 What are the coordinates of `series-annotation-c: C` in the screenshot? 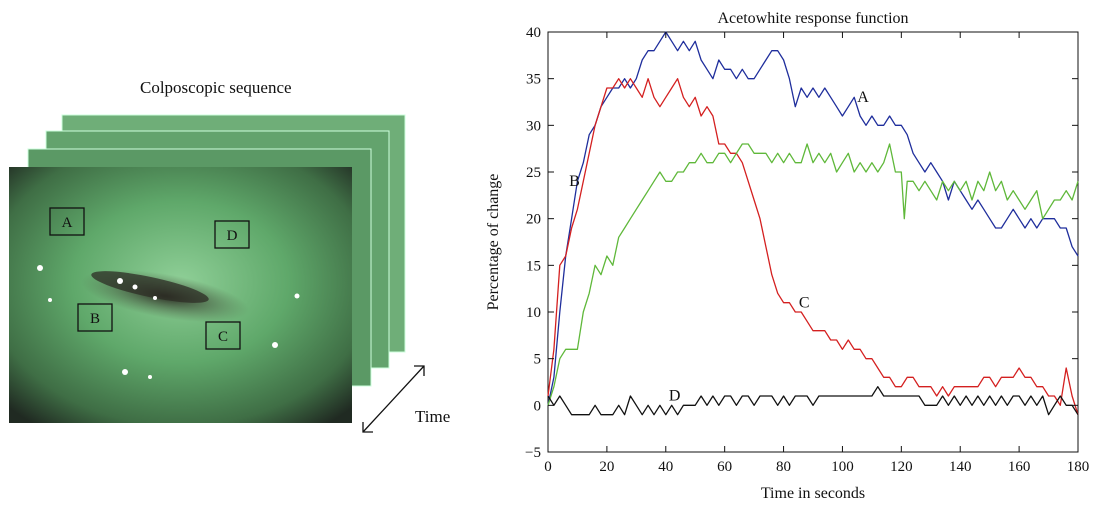 It's located at (804, 302).